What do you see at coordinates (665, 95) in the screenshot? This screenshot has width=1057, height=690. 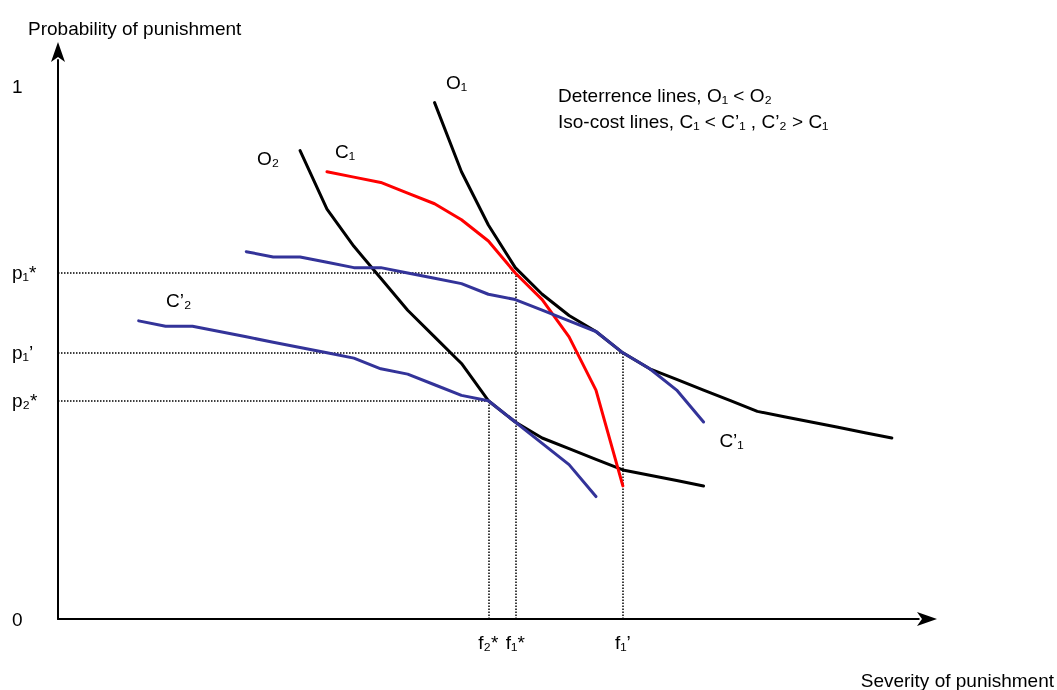 I see `annotation: Deterrence lines, O₁ < O₂` at bounding box center [665, 95].